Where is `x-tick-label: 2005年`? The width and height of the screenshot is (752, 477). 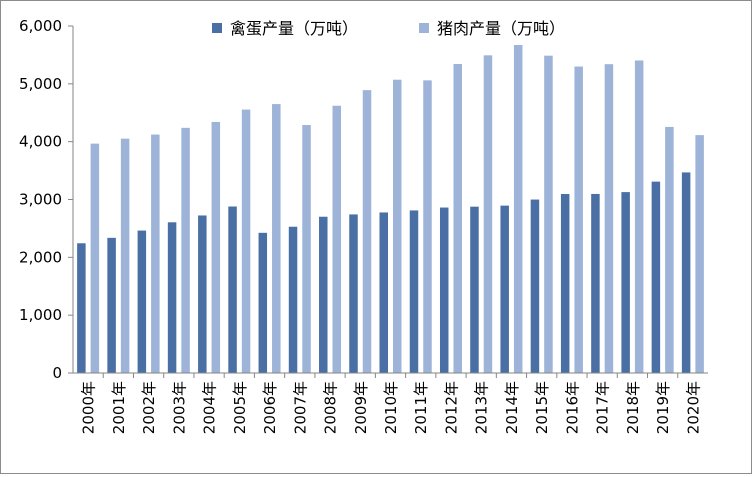 x-tick-label: 2005年 is located at coordinates (240, 407).